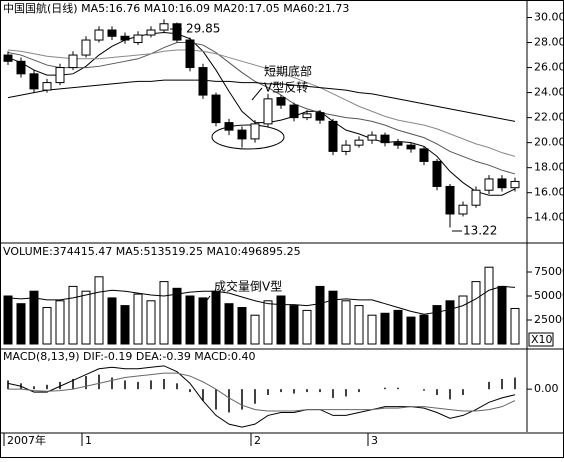 The image size is (564, 462). What do you see at coordinates (374, 440) in the screenshot?
I see `x-tick-label: 3` at bounding box center [374, 440].